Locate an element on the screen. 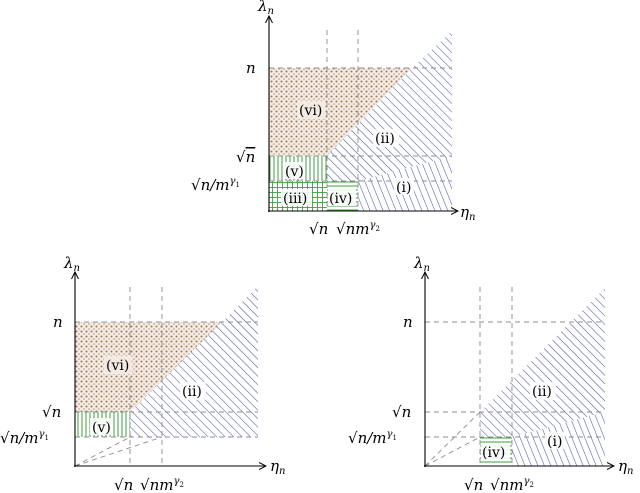 The width and height of the screenshot is (640, 493). y-tick-n-top: n is located at coordinates (251, 68).